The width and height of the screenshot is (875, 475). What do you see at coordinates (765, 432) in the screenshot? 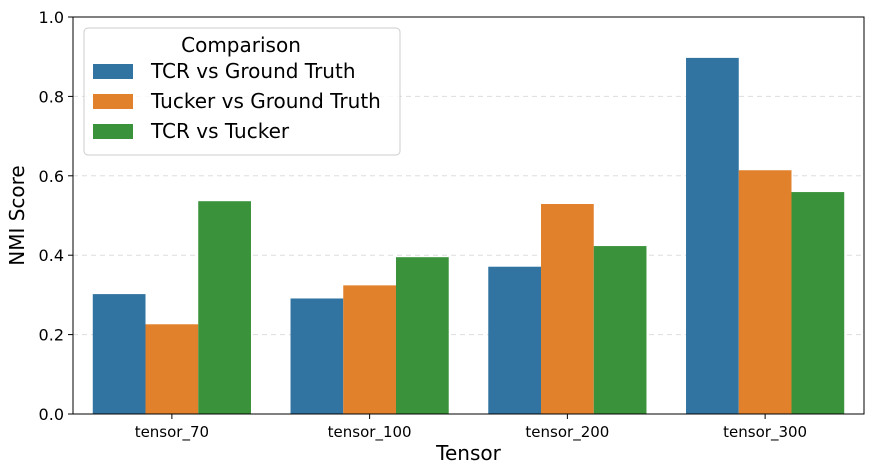
I see `x-tick-label: tensor_300` at bounding box center [765, 432].